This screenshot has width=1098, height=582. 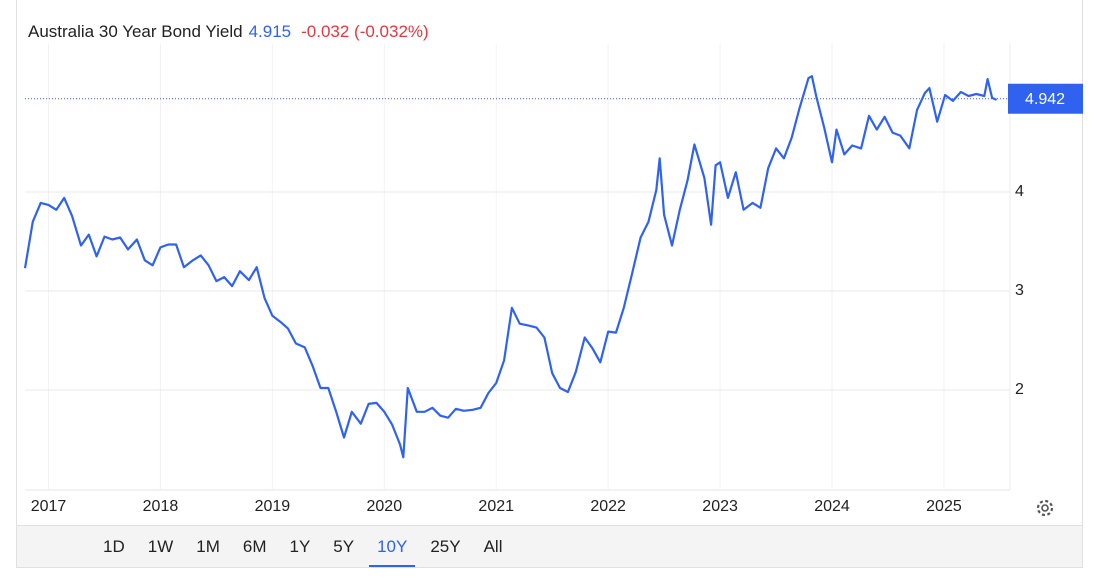 I want to click on x-tick-label: 2017, so click(x=49, y=506).